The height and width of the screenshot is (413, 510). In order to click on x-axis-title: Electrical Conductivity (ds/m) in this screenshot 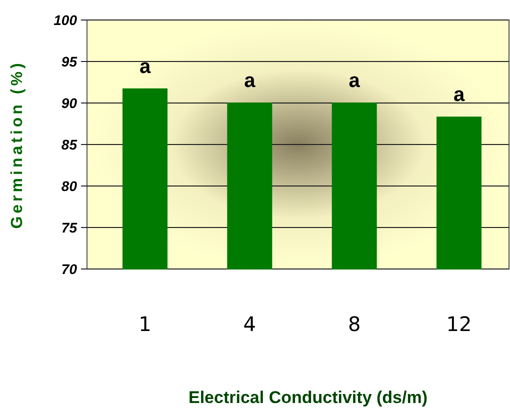, I will do `click(308, 397)`.